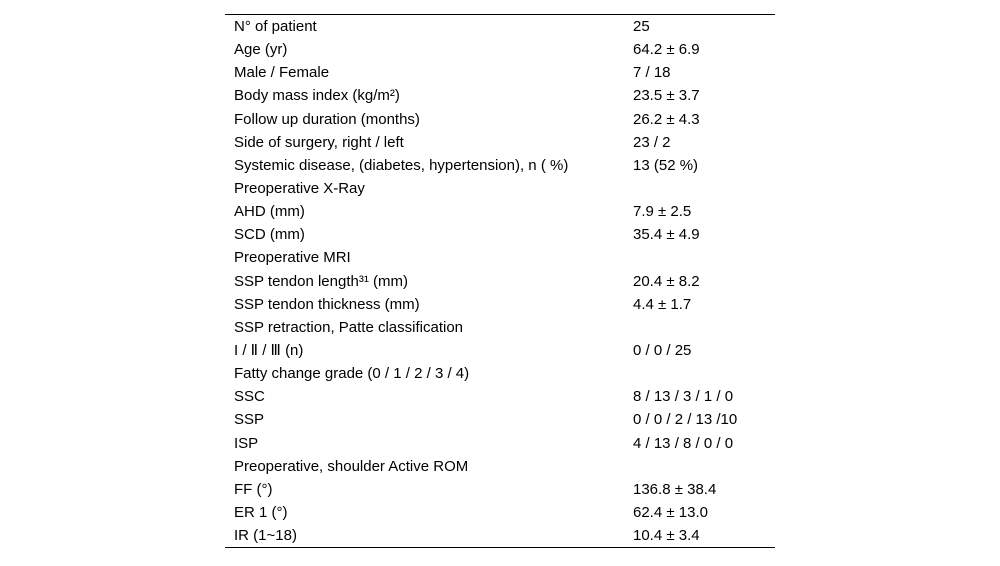 The width and height of the screenshot is (1000, 566). Describe the element at coordinates (641, 26) in the screenshot. I see `row-value: 25` at that location.